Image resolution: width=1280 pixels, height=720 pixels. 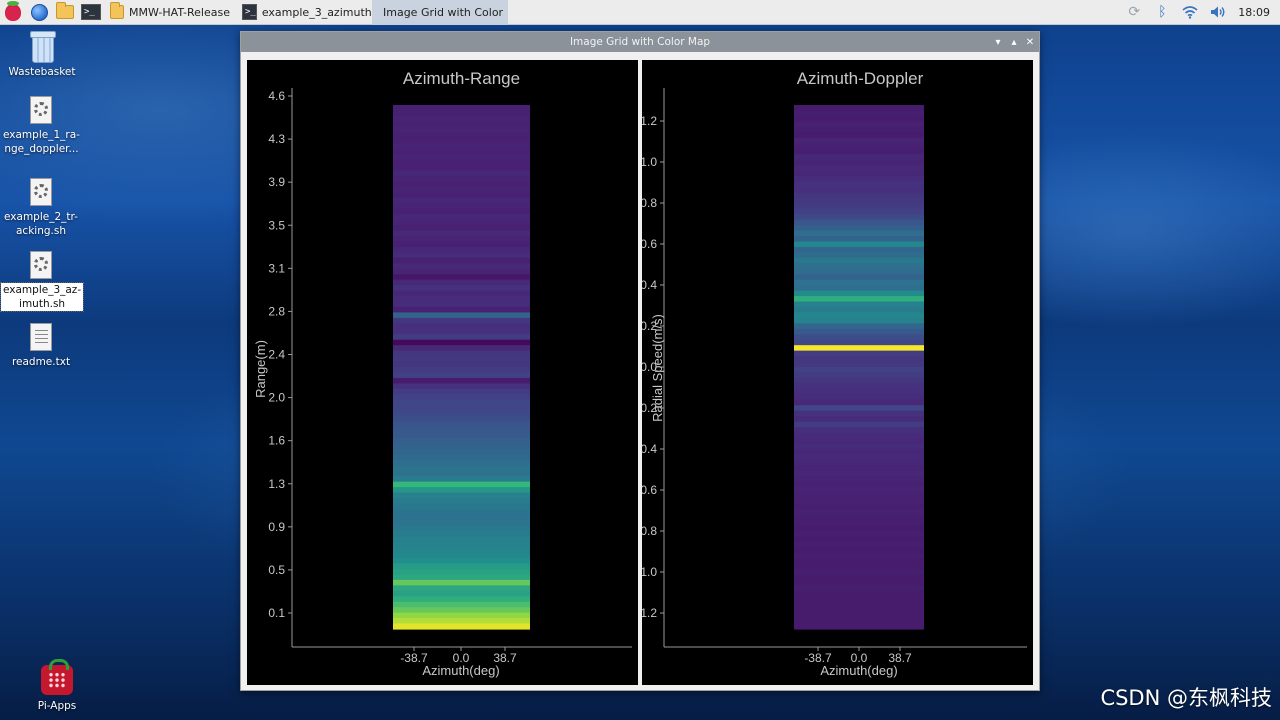 I want to click on desktop-icon-example-2: example_2_tr-acking.sh, so click(x=41, y=208).